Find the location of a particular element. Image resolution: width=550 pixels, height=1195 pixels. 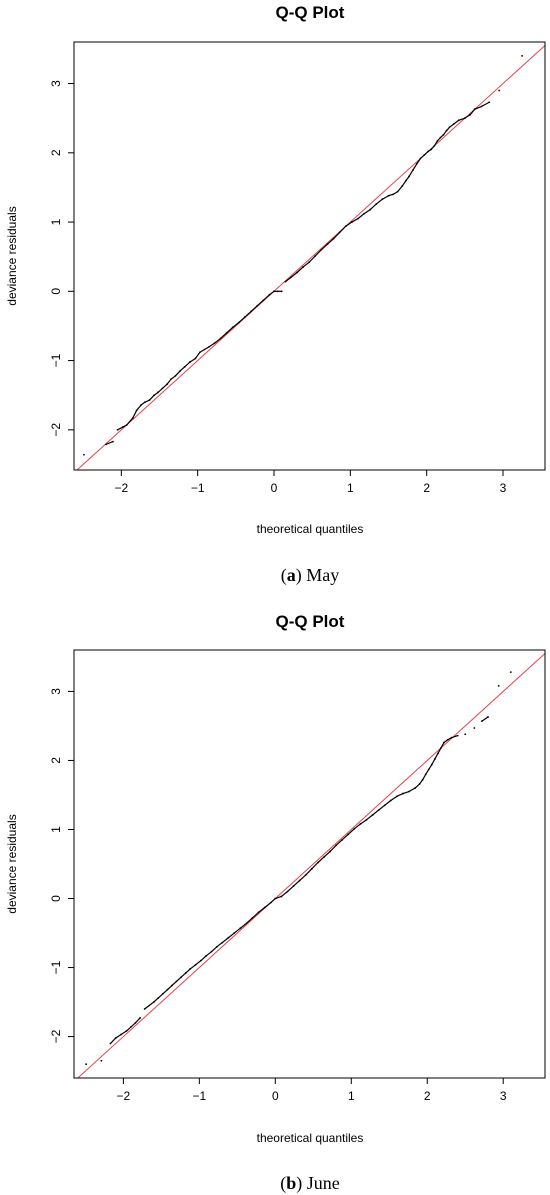

x-axis-title: theoretical quantiles is located at coordinates (310, 529).